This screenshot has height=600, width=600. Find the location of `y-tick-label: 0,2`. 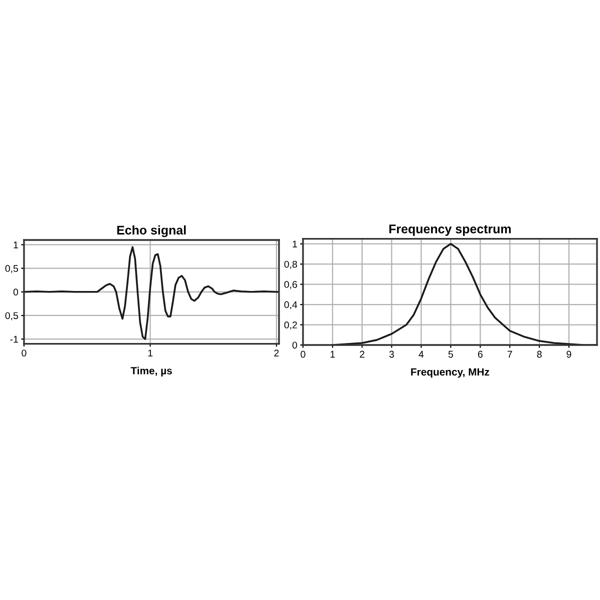

y-tick-label: 0,2 is located at coordinates (290, 326).